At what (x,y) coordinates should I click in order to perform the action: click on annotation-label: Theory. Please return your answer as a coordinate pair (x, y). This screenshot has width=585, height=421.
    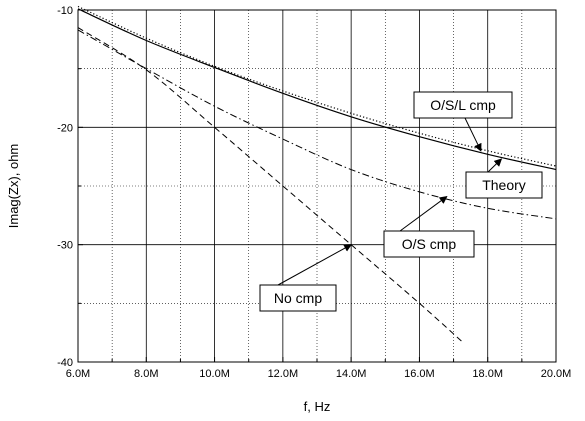
    Looking at the image, I should click on (504, 185).